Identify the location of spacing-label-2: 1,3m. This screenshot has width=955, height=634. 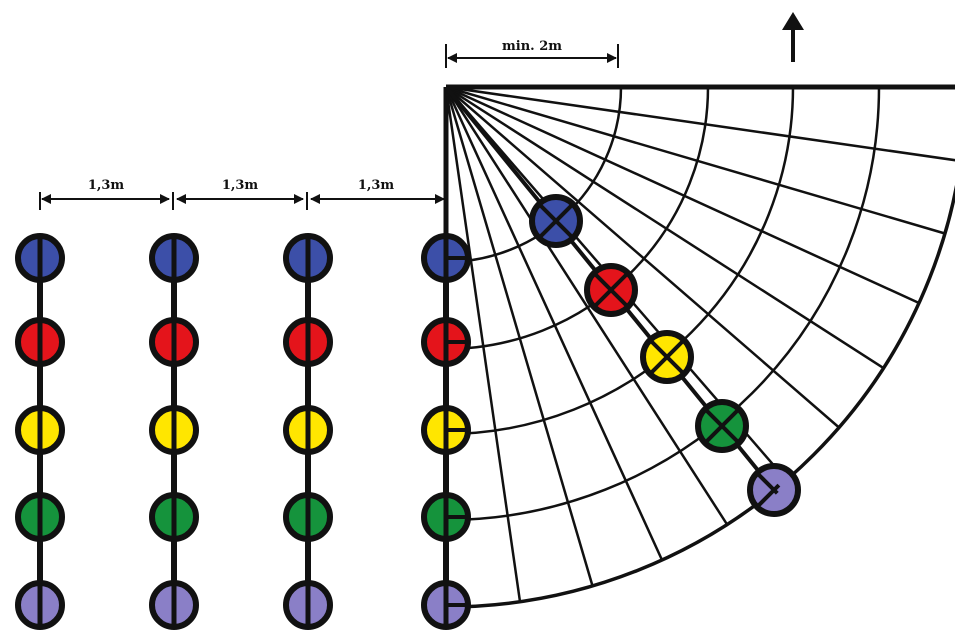
(240, 185).